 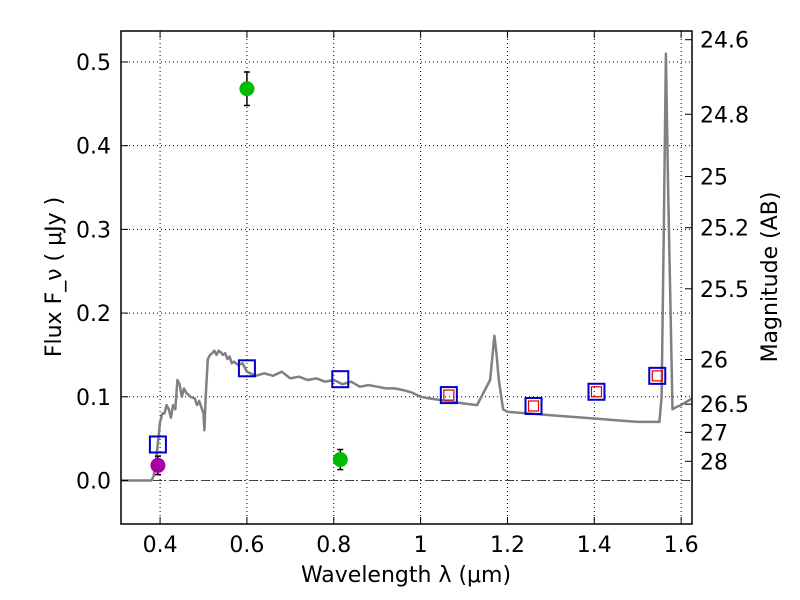 What do you see at coordinates (406, 575) in the screenshot?
I see `x-axis-label: Wavelength λ (μm)` at bounding box center [406, 575].